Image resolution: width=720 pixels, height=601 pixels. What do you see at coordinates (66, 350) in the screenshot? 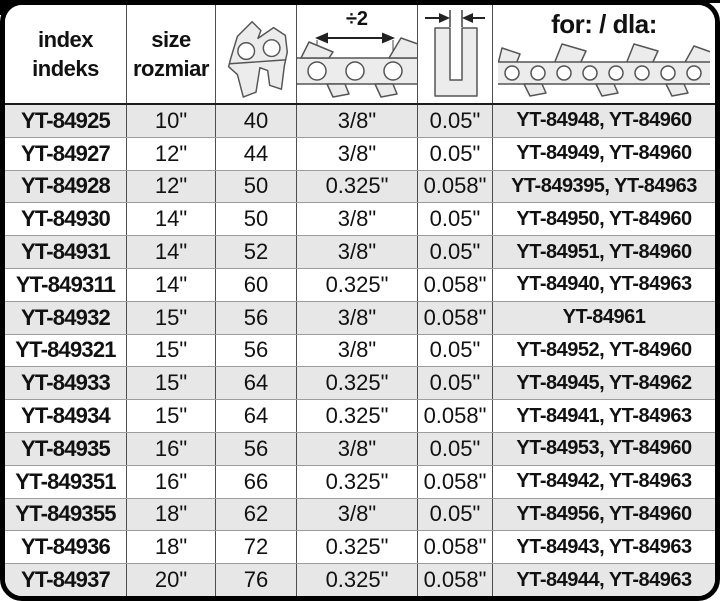
I see `cell-index: YT-849321` at bounding box center [66, 350].